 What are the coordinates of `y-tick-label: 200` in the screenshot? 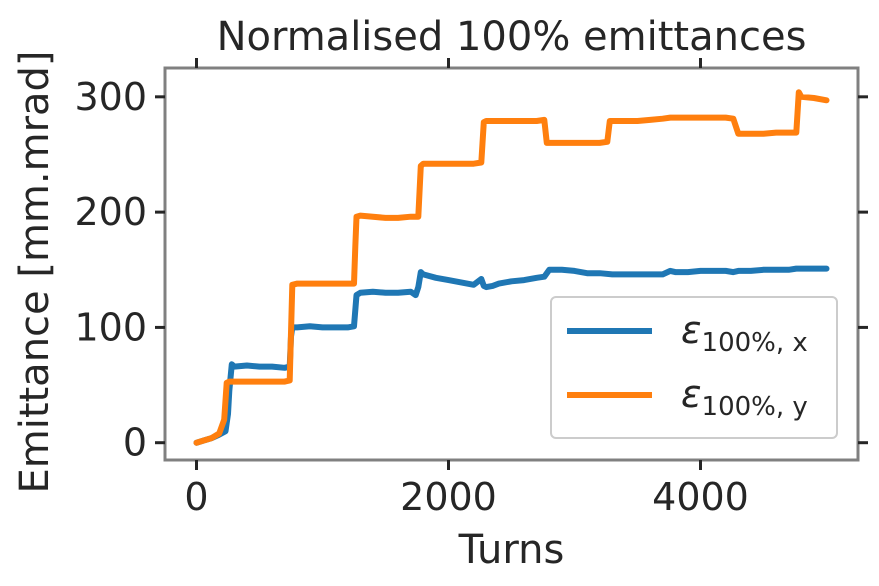 It's located at (110, 212).